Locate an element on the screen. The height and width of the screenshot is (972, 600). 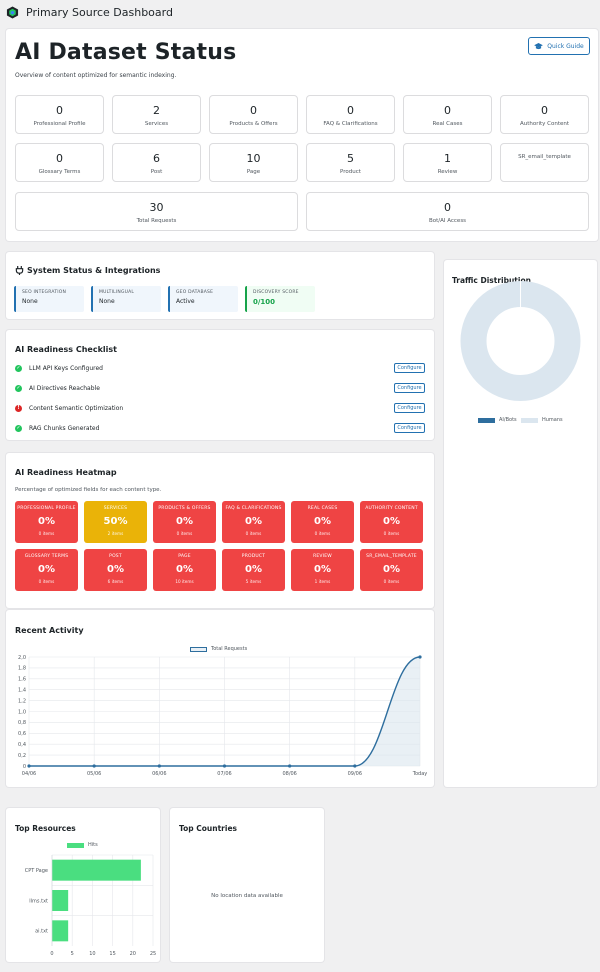
stat-card-real-cases: 0 Real Cases is located at coordinates (447, 114).